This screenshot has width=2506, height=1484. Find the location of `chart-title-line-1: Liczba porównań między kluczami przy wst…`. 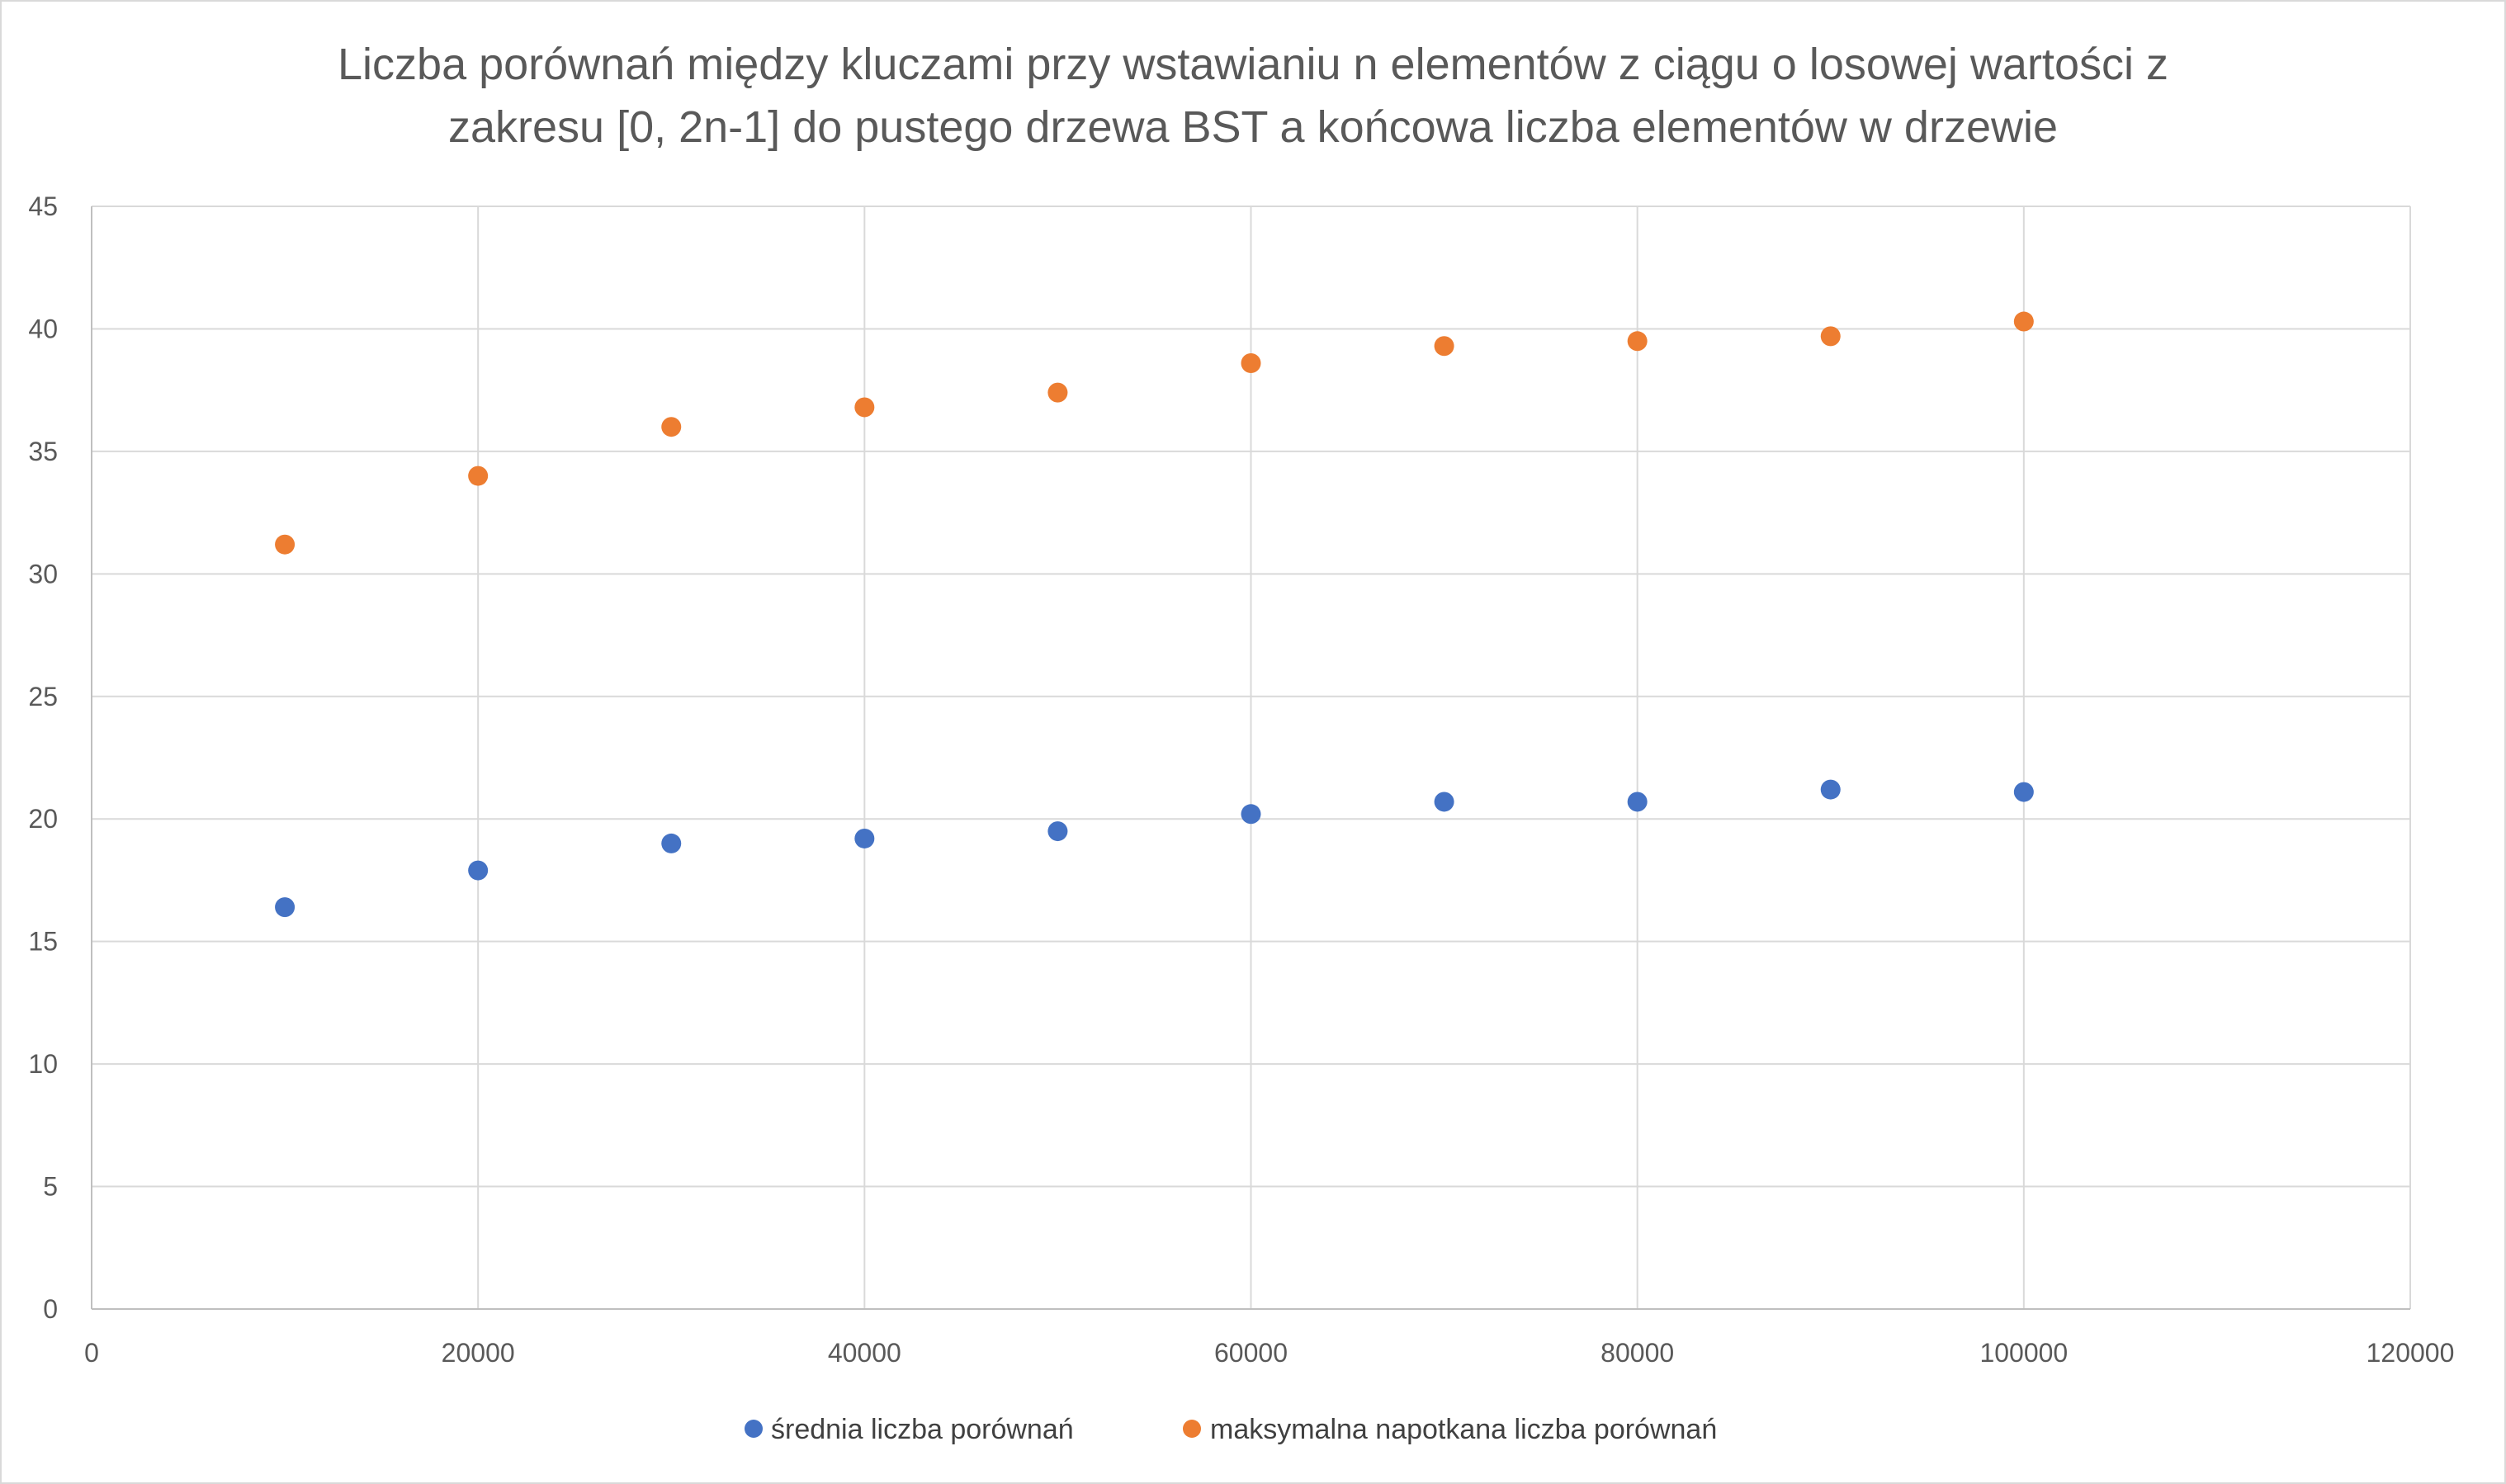

chart-title-line-1: Liczba porównań między kluczami przy wst… is located at coordinates (1253, 64).